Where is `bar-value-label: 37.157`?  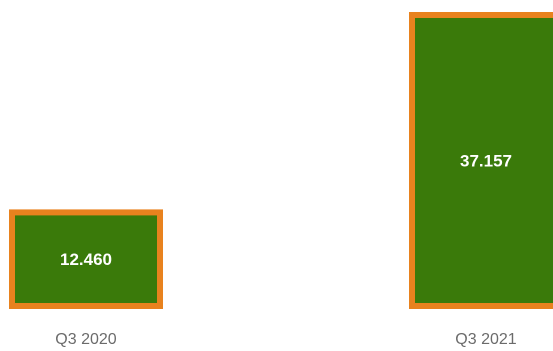 bar-value-label: 37.157 is located at coordinates (486, 161).